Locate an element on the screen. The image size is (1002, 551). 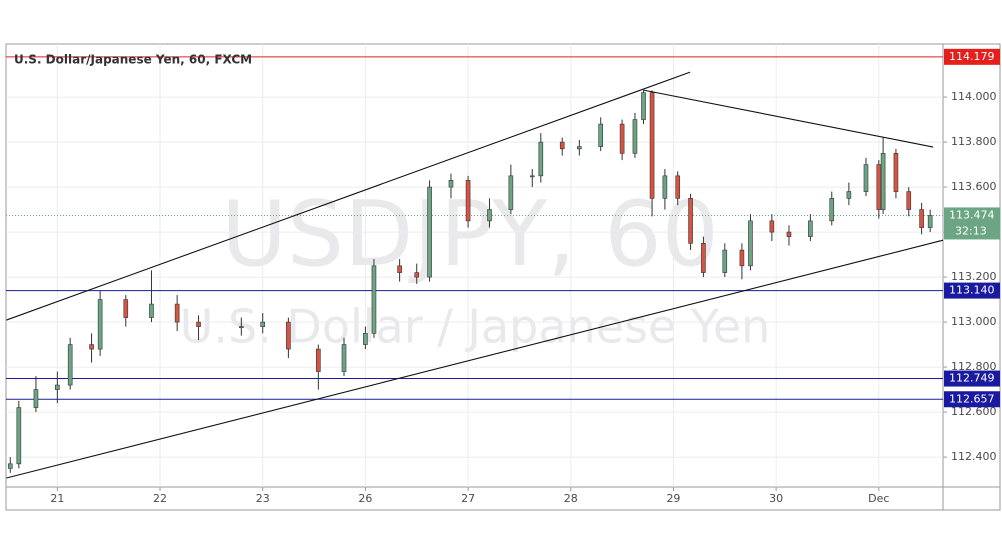
trend-line is located at coordinates (788, 118).